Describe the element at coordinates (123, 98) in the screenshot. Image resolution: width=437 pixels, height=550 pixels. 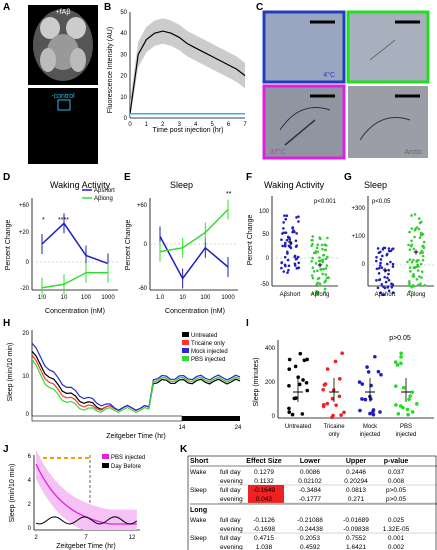
I see `b-ytick: 10` at that location.